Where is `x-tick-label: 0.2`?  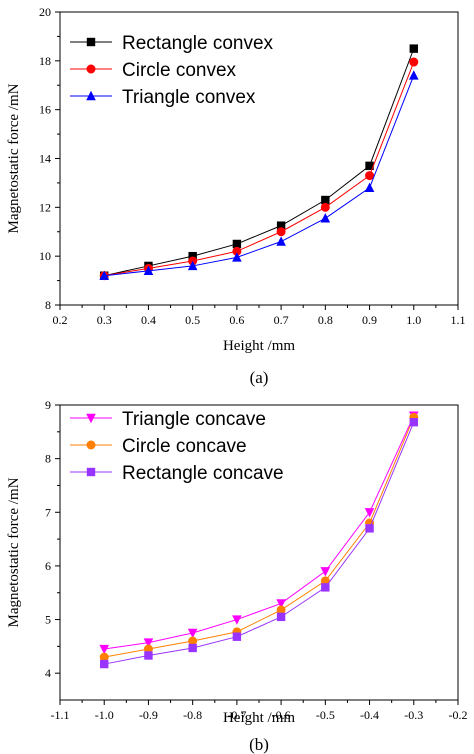
x-tick-label: 0.2 is located at coordinates (60, 320).